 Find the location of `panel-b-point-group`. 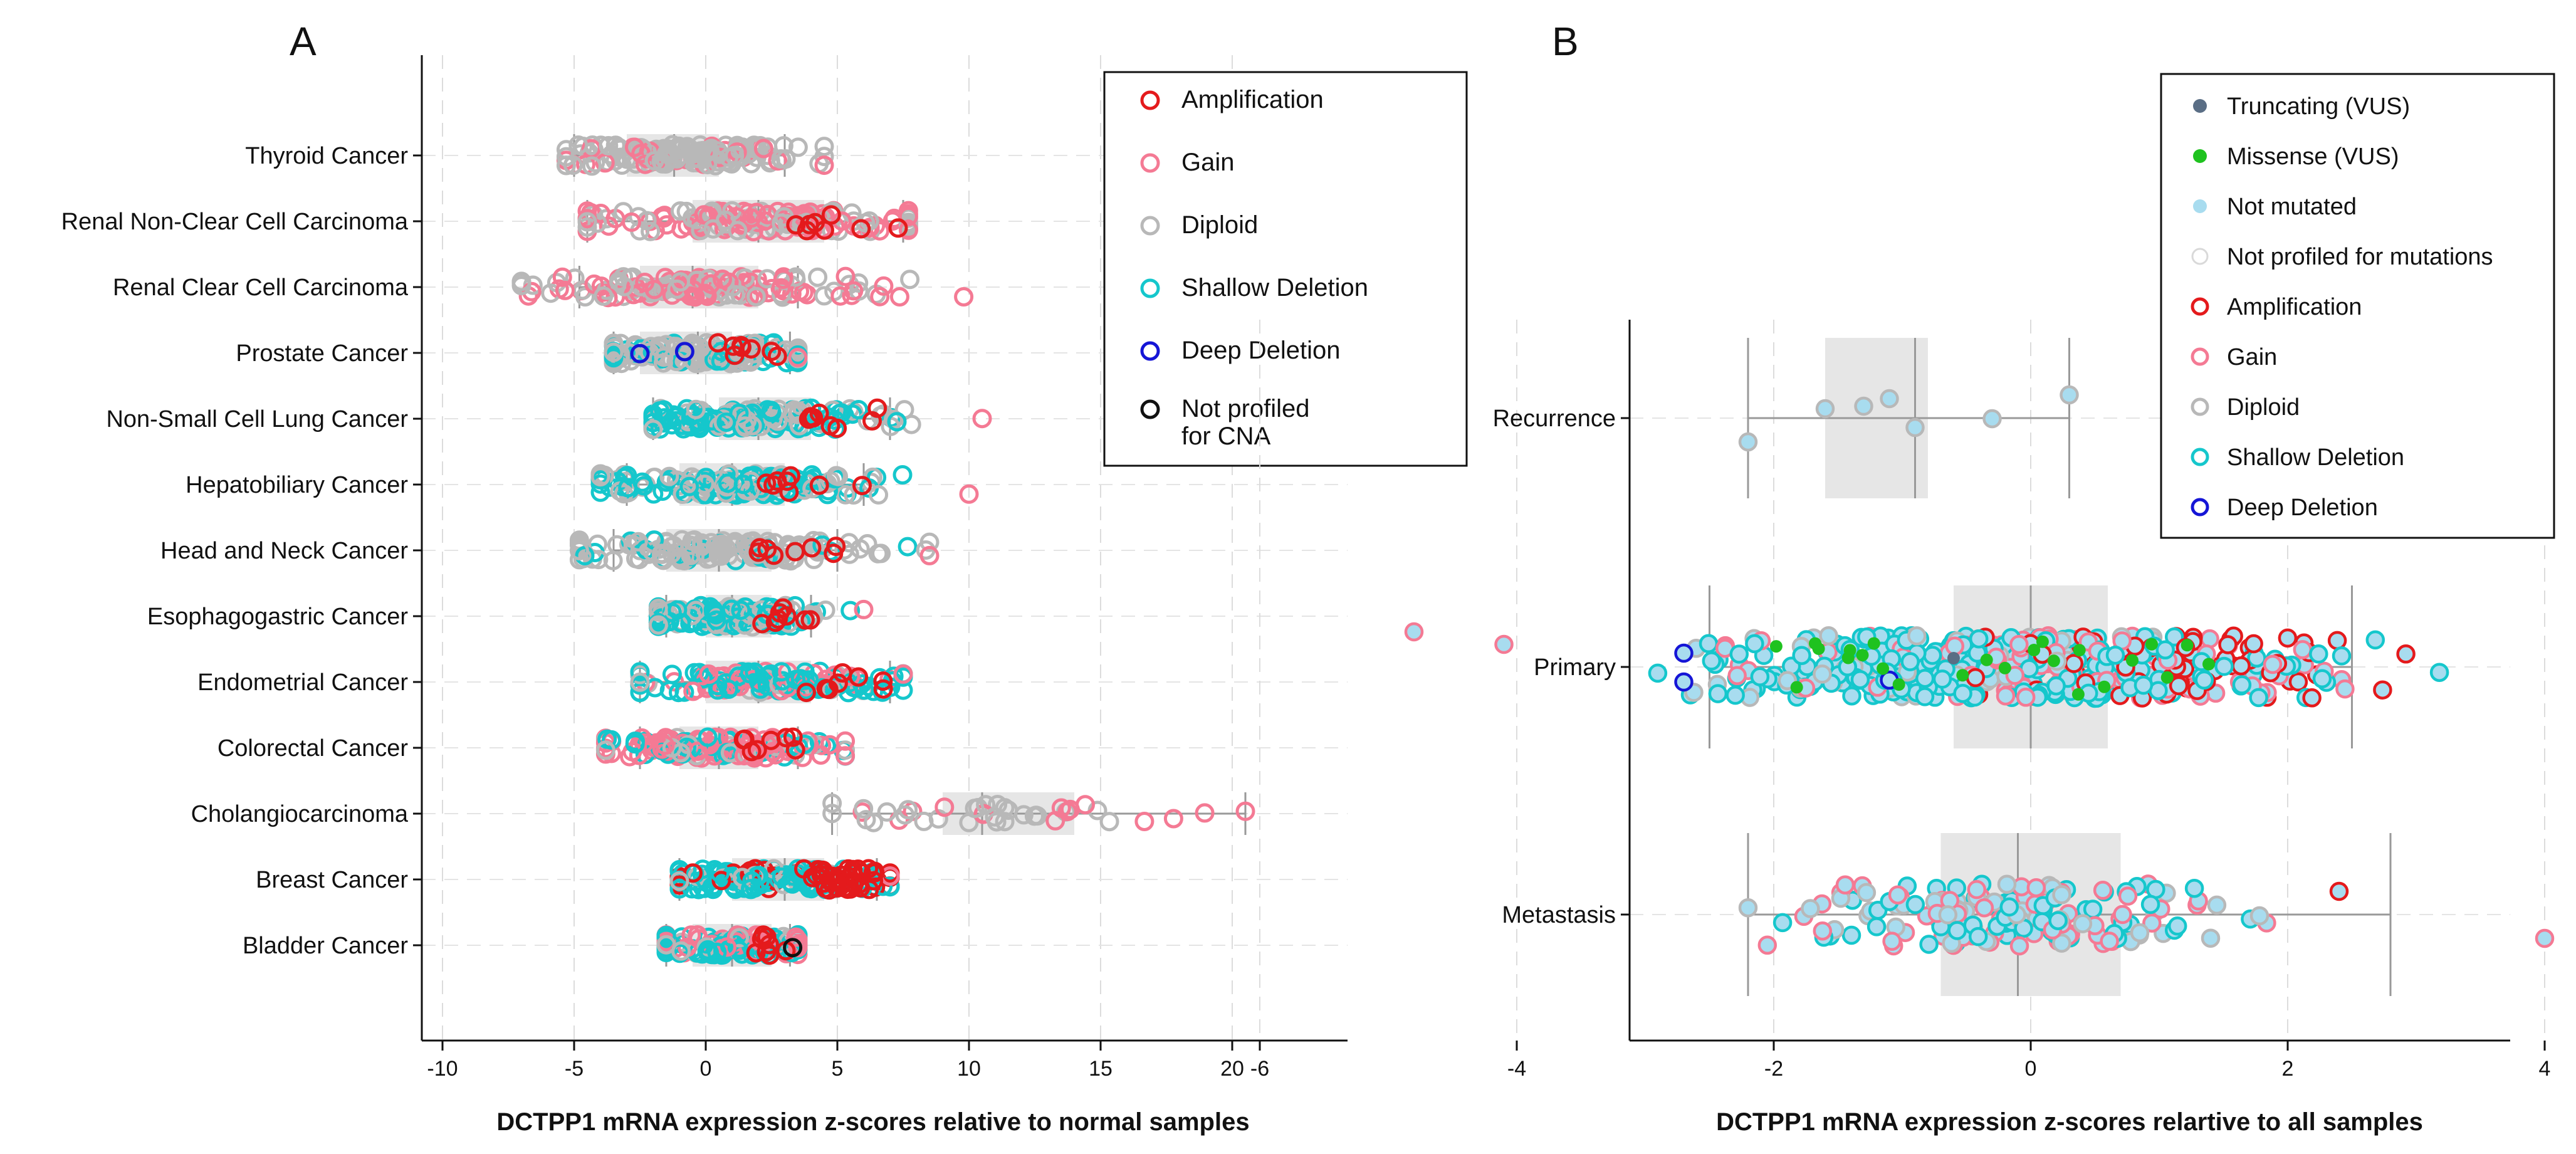

panel-b-point-group is located at coordinates (1926, 665).